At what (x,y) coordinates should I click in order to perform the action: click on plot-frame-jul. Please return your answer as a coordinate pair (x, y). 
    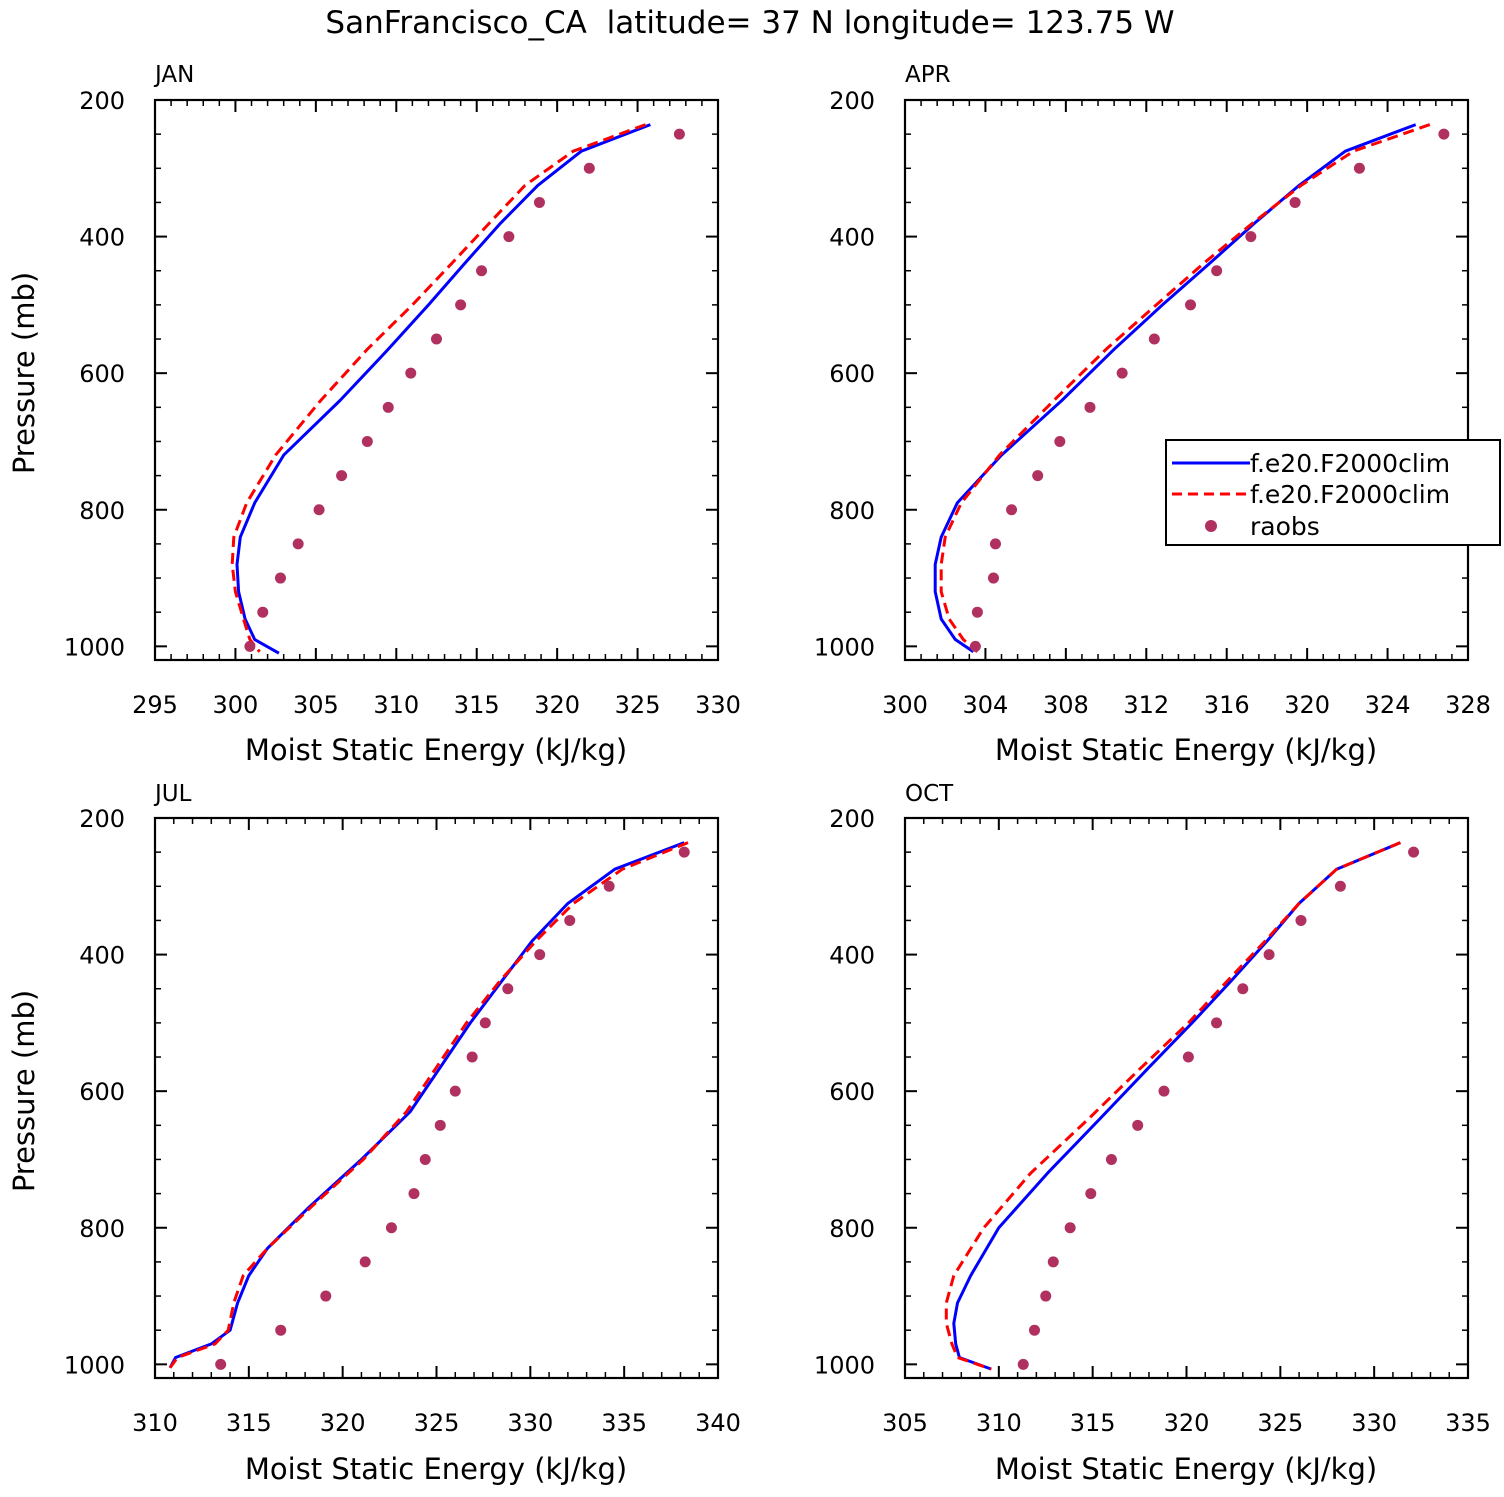
    Looking at the image, I should click on (436, 1098).